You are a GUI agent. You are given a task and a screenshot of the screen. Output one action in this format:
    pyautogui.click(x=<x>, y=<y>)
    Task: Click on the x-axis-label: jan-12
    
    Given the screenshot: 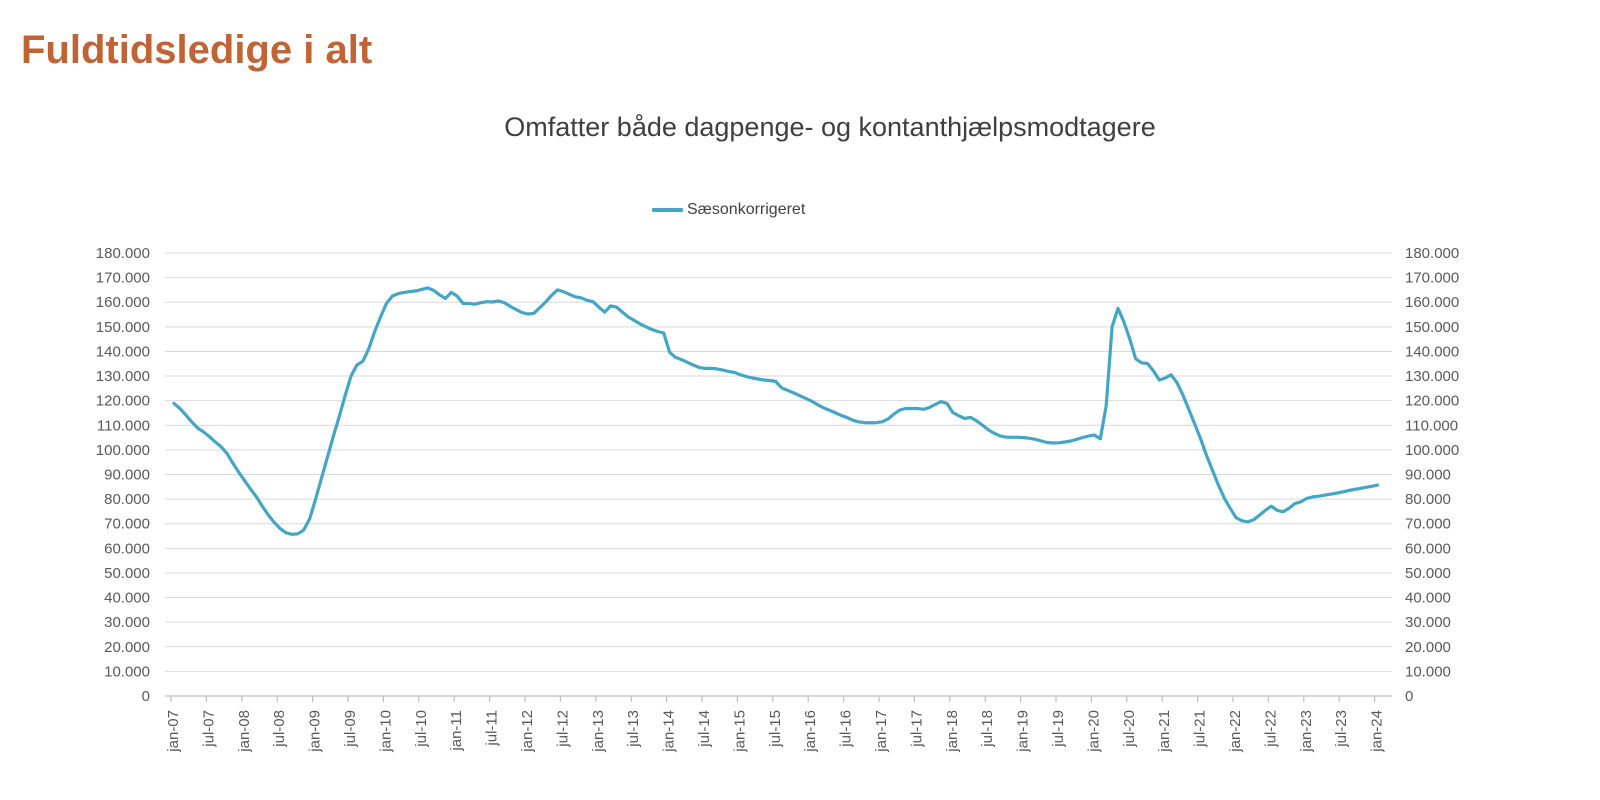 What is the action you would take?
    pyautogui.click(x=527, y=731)
    